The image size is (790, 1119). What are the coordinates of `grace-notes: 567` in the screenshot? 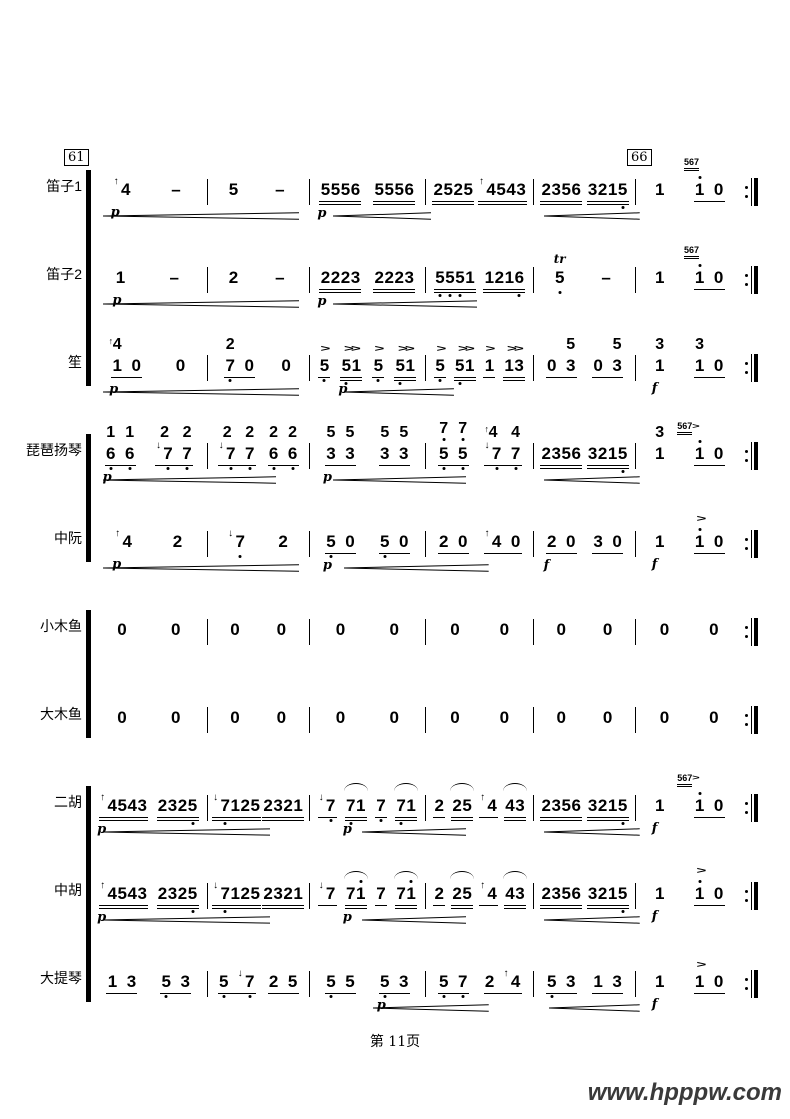 It's located at (692, 252).